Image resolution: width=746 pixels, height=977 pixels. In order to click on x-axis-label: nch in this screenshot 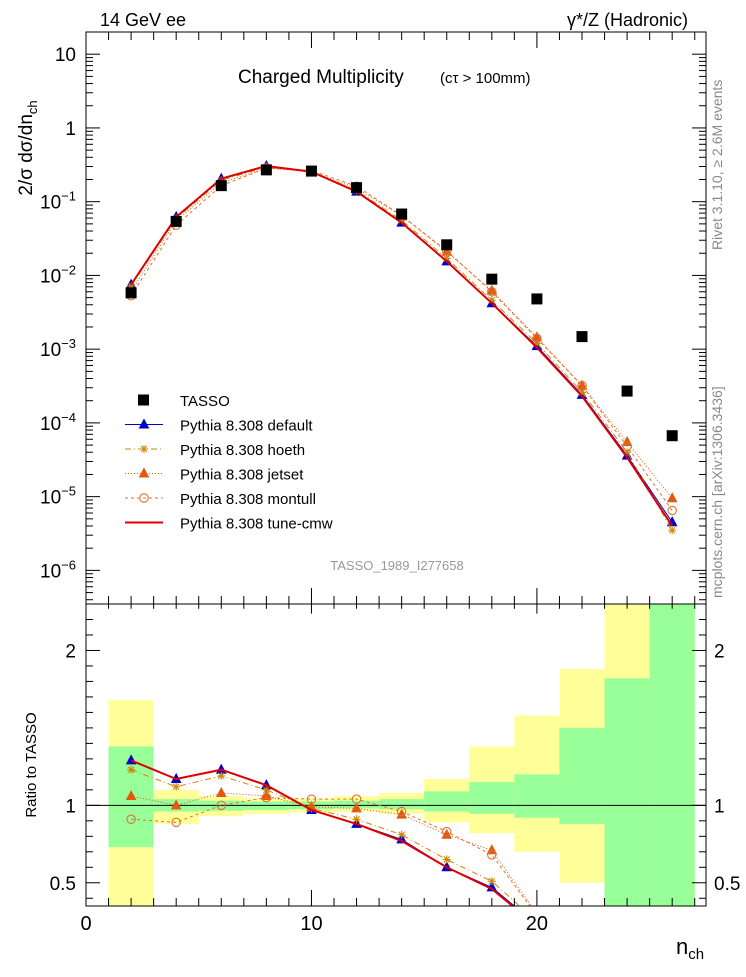, I will do `click(690, 948)`.